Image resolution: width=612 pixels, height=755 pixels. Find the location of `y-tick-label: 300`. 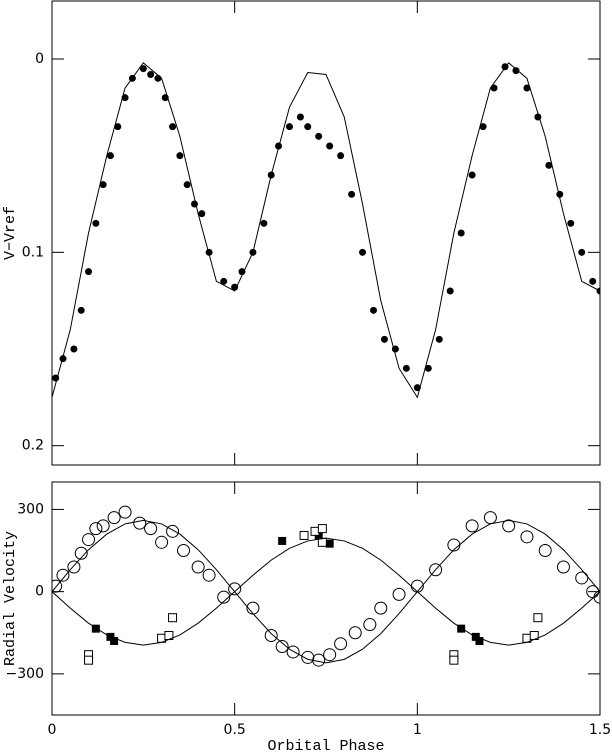

y-tick-label: 300 is located at coordinates (30, 509).